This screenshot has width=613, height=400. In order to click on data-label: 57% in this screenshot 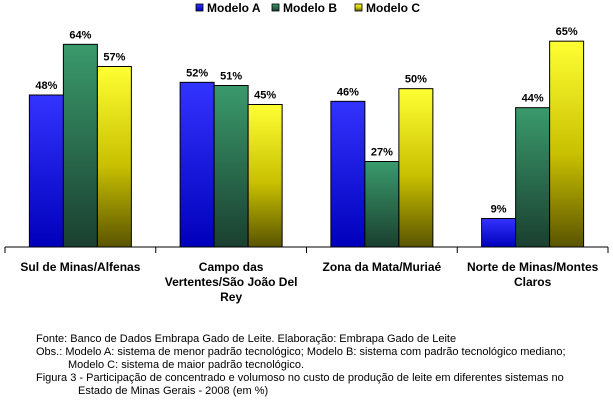, I will do `click(114, 58)`.